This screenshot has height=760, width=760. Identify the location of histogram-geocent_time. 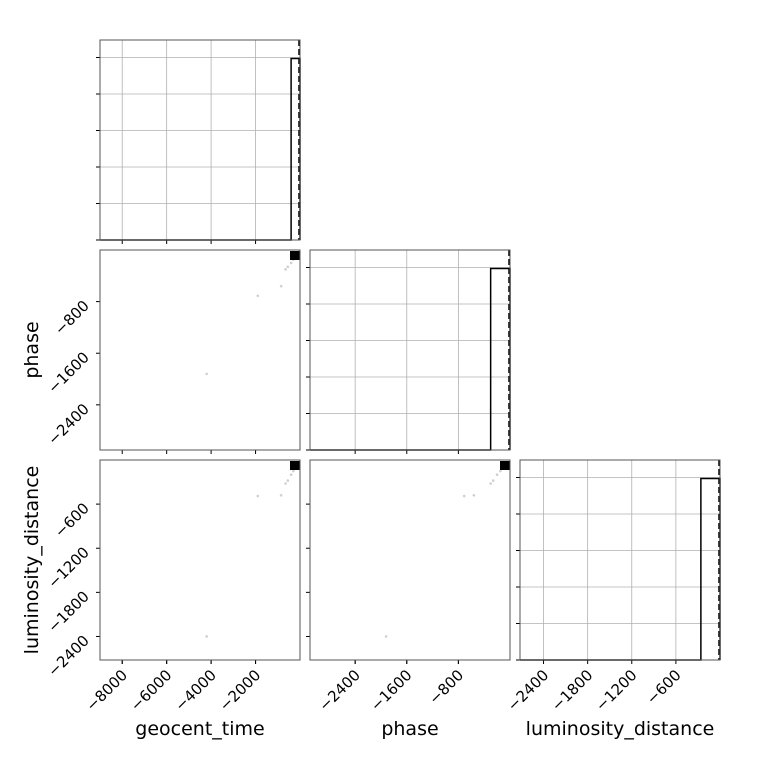
(200, 149).